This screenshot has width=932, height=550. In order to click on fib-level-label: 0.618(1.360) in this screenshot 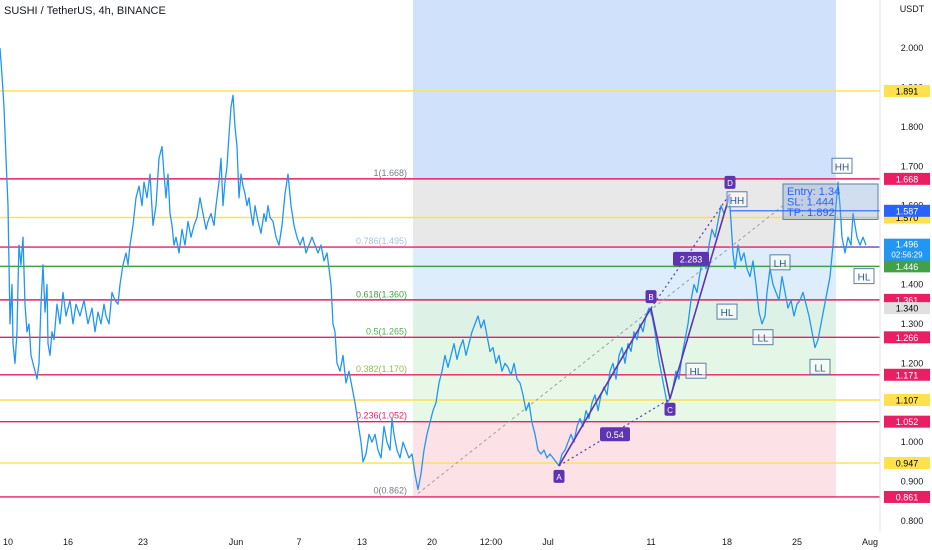, I will do `click(381, 294)`.